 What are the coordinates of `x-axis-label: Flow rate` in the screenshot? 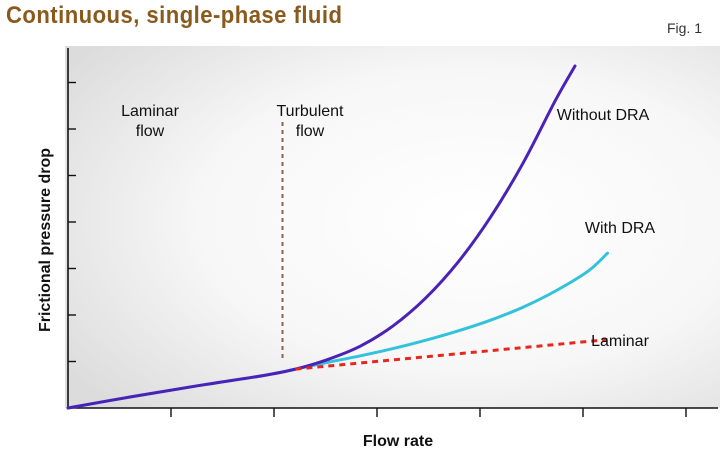 It's located at (398, 441).